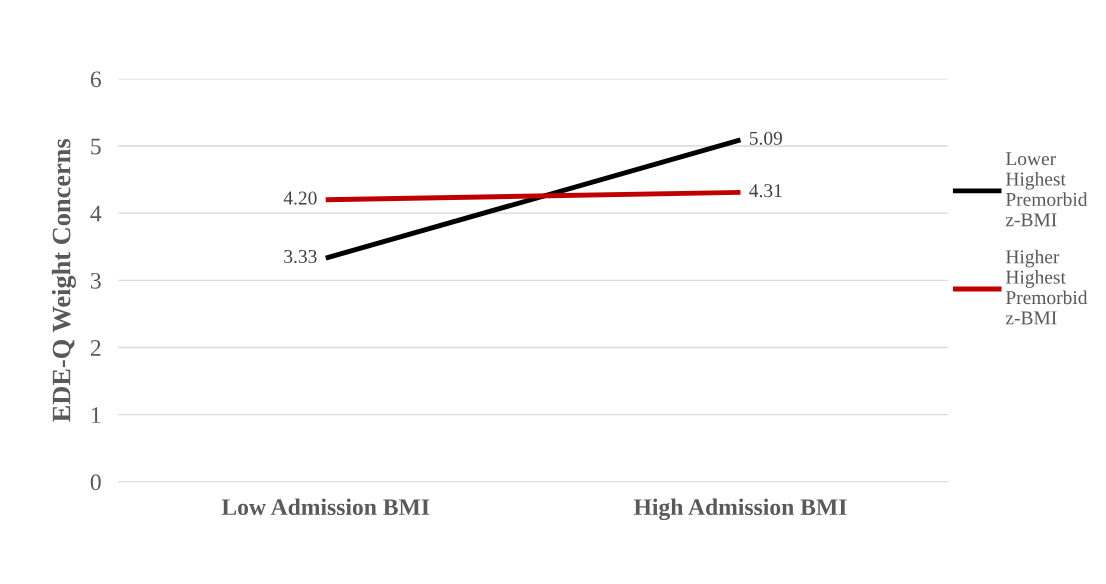 This screenshot has height=584, width=1106. Describe the element at coordinates (300, 198) in the screenshot. I see `data-label: 4.20` at that location.